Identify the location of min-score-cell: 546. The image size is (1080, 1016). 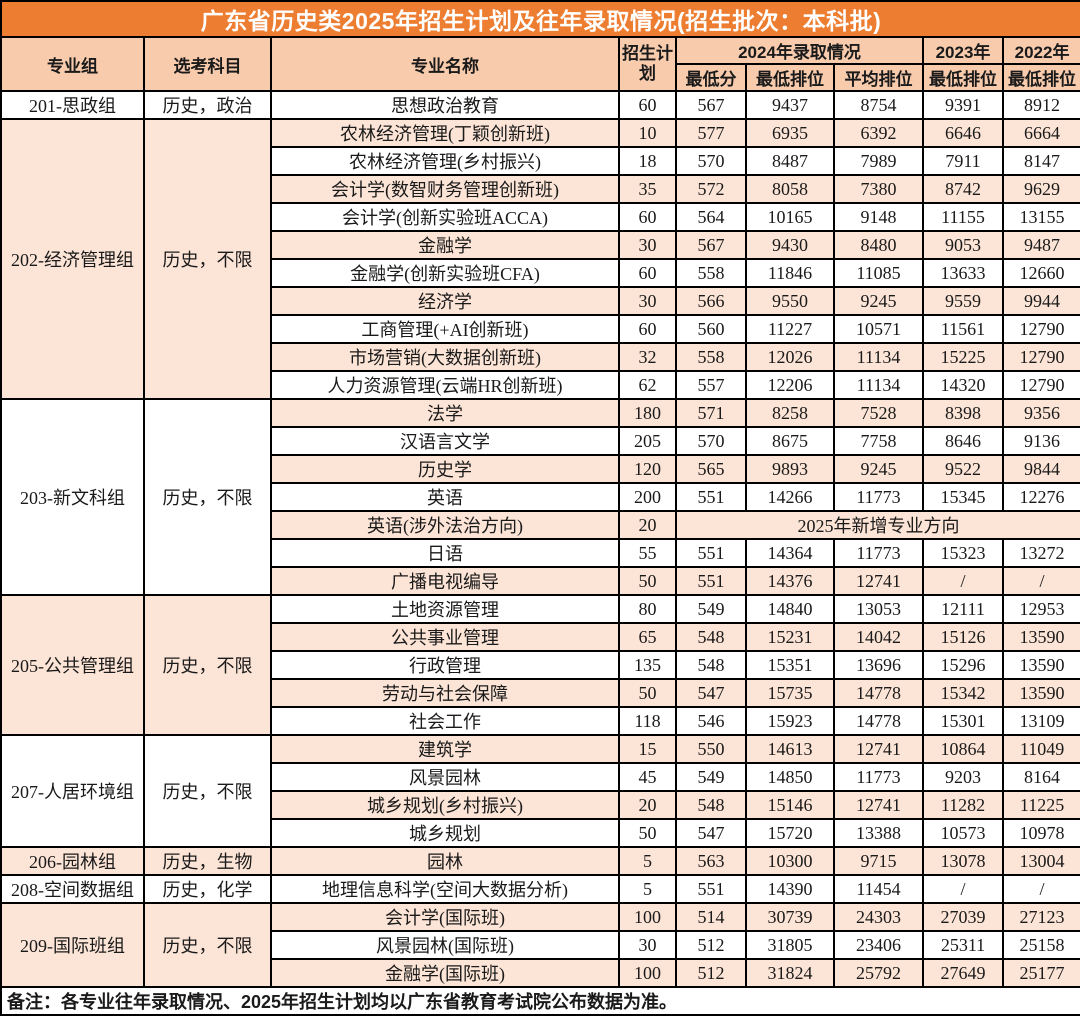
(711, 721).